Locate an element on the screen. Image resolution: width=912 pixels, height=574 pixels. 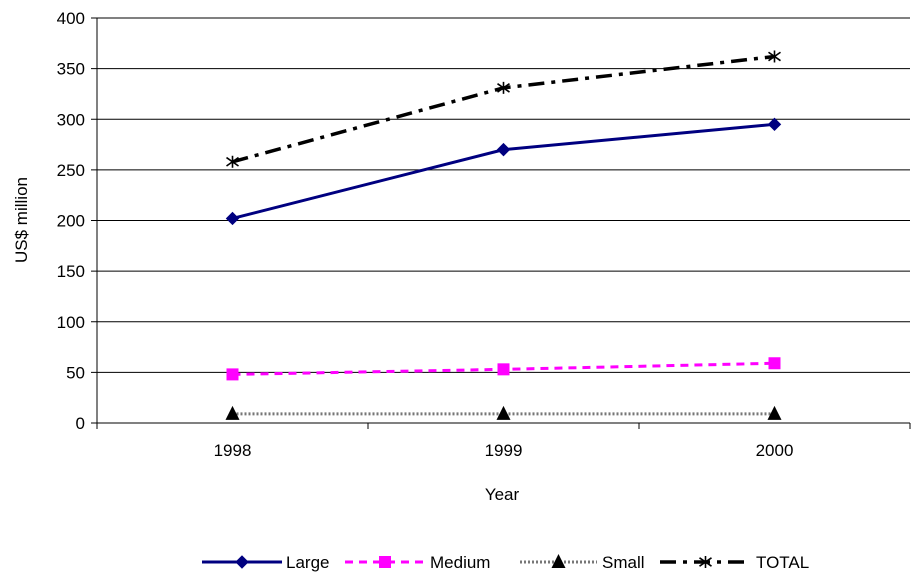
x-tick-label: 1999 is located at coordinates (504, 450).